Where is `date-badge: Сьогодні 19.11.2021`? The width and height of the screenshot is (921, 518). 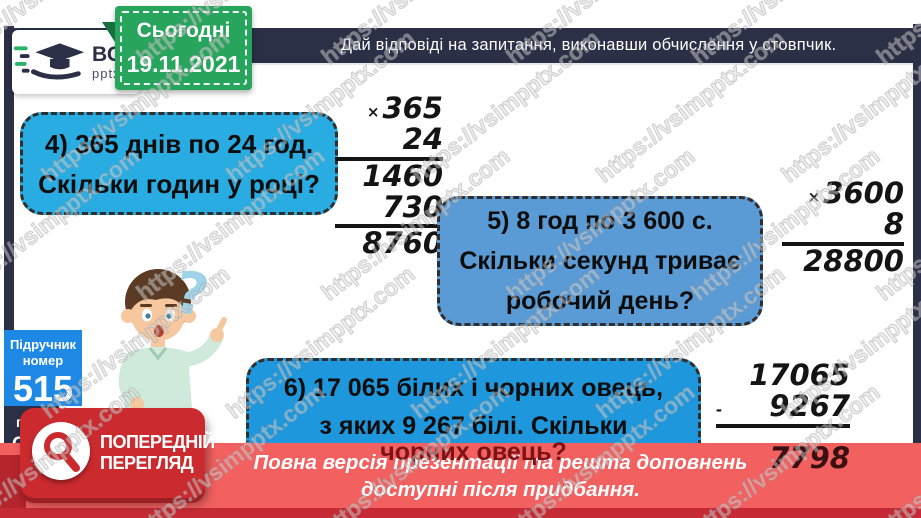
date-badge: Сьогодні 19.11.2021 is located at coordinates (177, 48).